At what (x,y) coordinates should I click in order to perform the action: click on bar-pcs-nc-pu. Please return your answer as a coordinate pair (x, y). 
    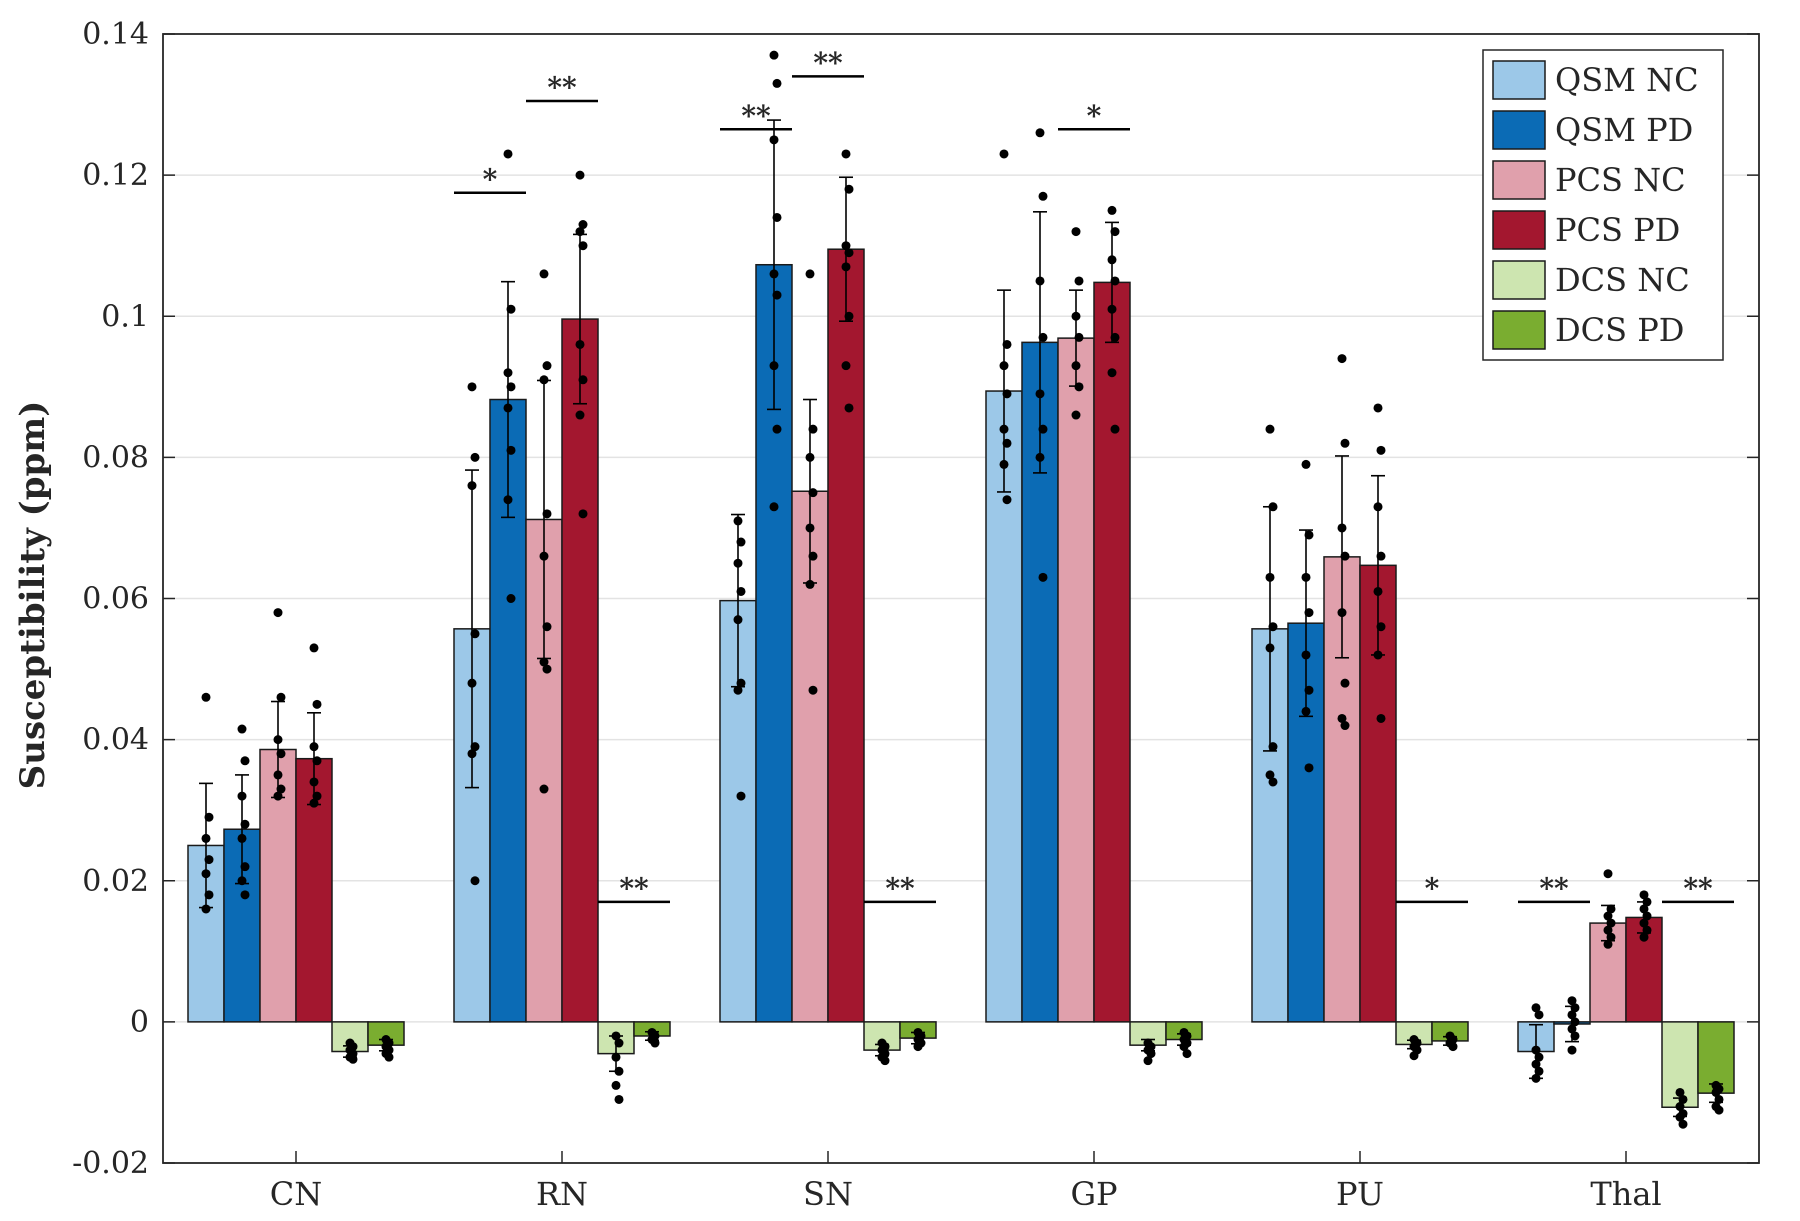
    Looking at the image, I should click on (1342, 789).